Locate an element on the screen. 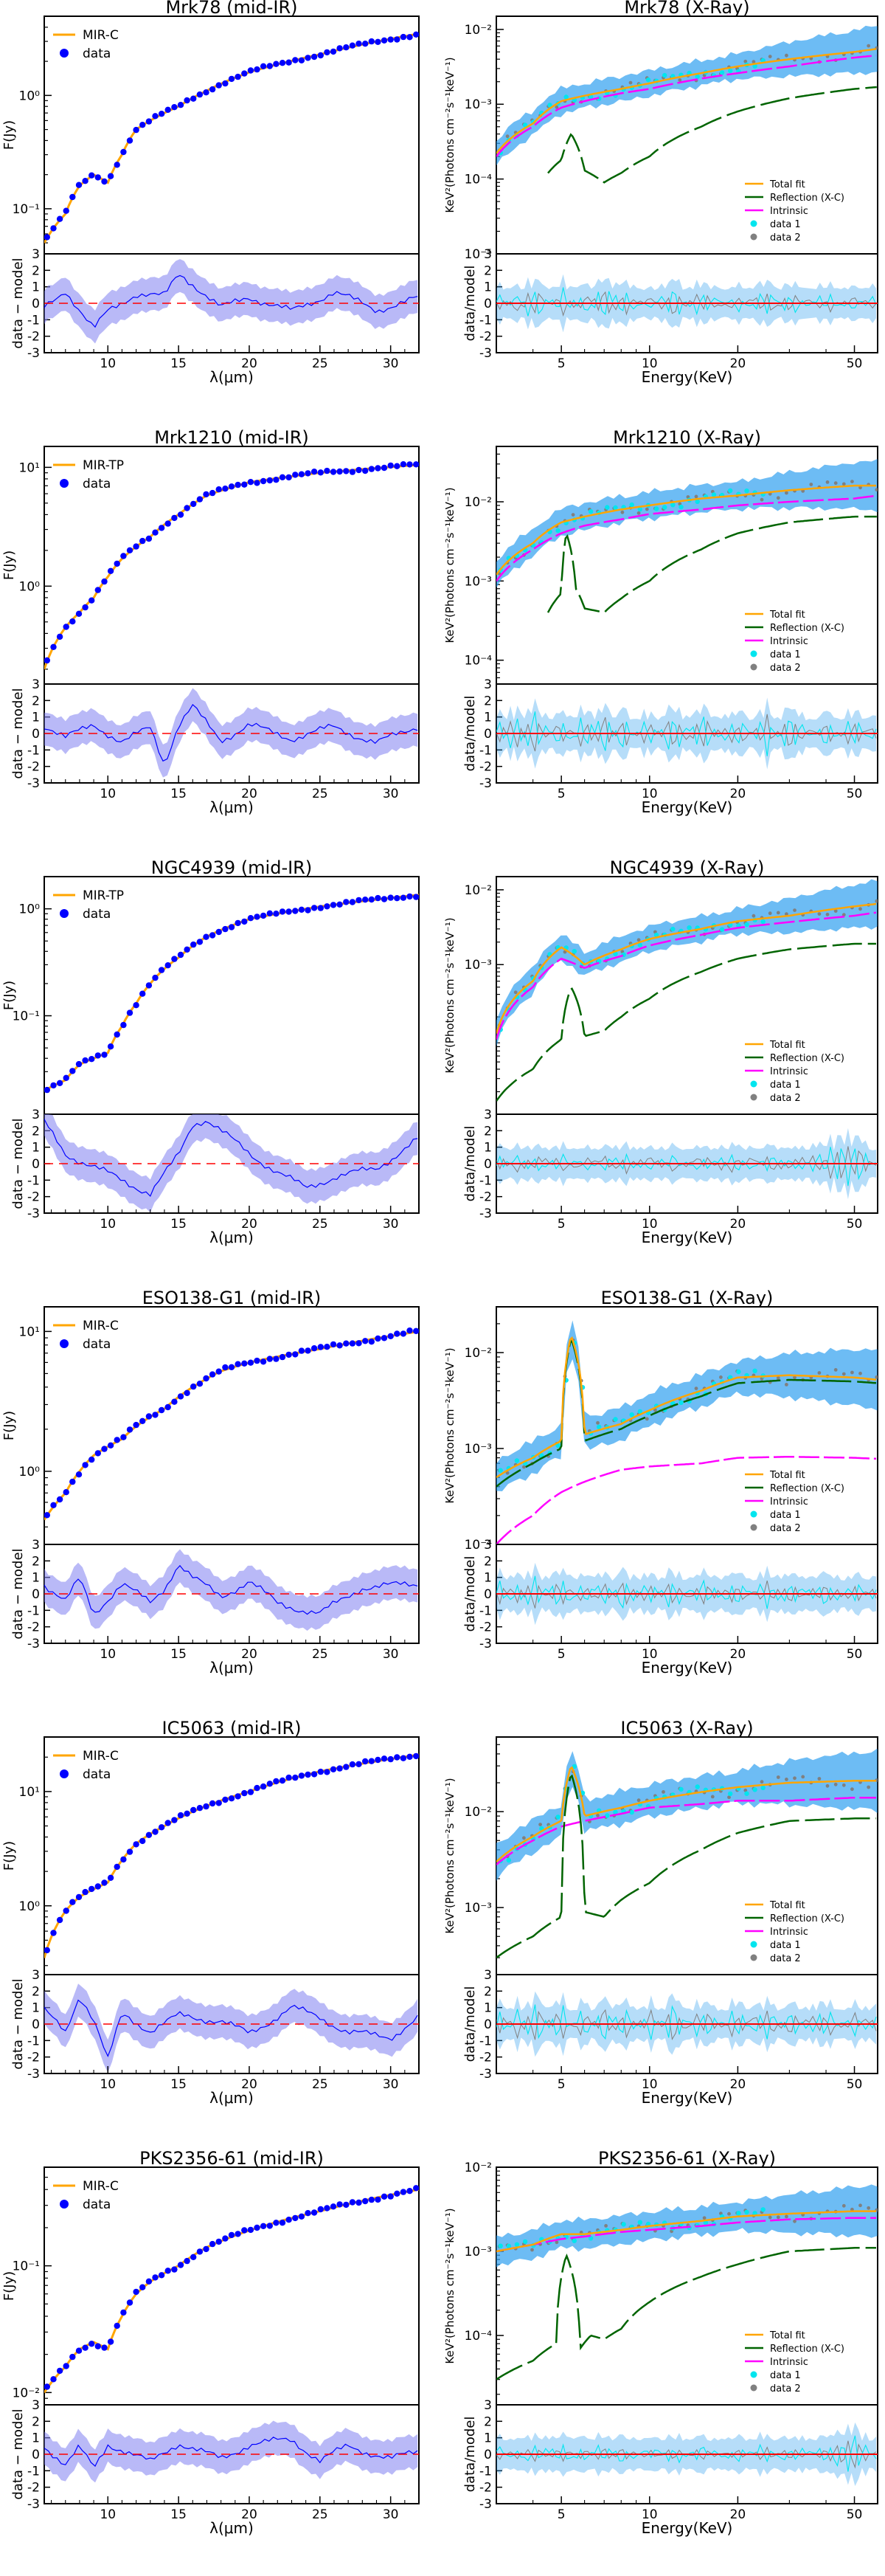 This screenshot has height=2576, width=885. xtick-label: 5 is located at coordinates (562, 794).